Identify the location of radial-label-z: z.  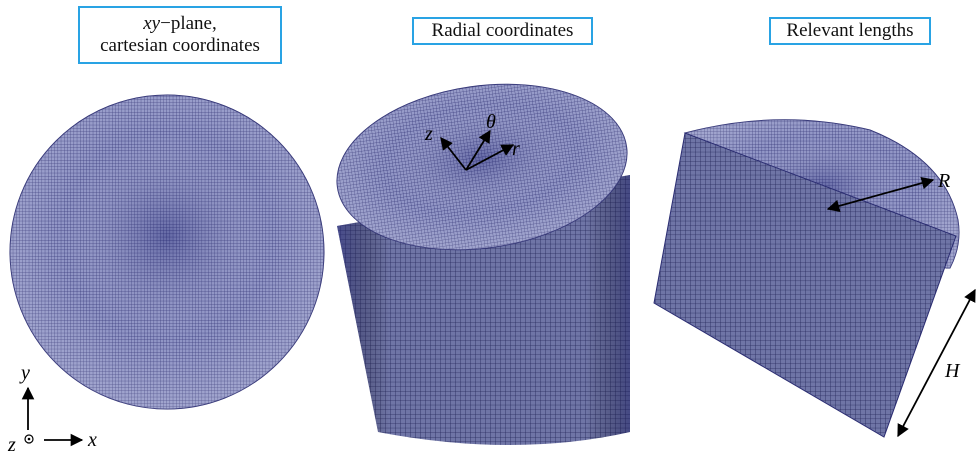
(428, 134).